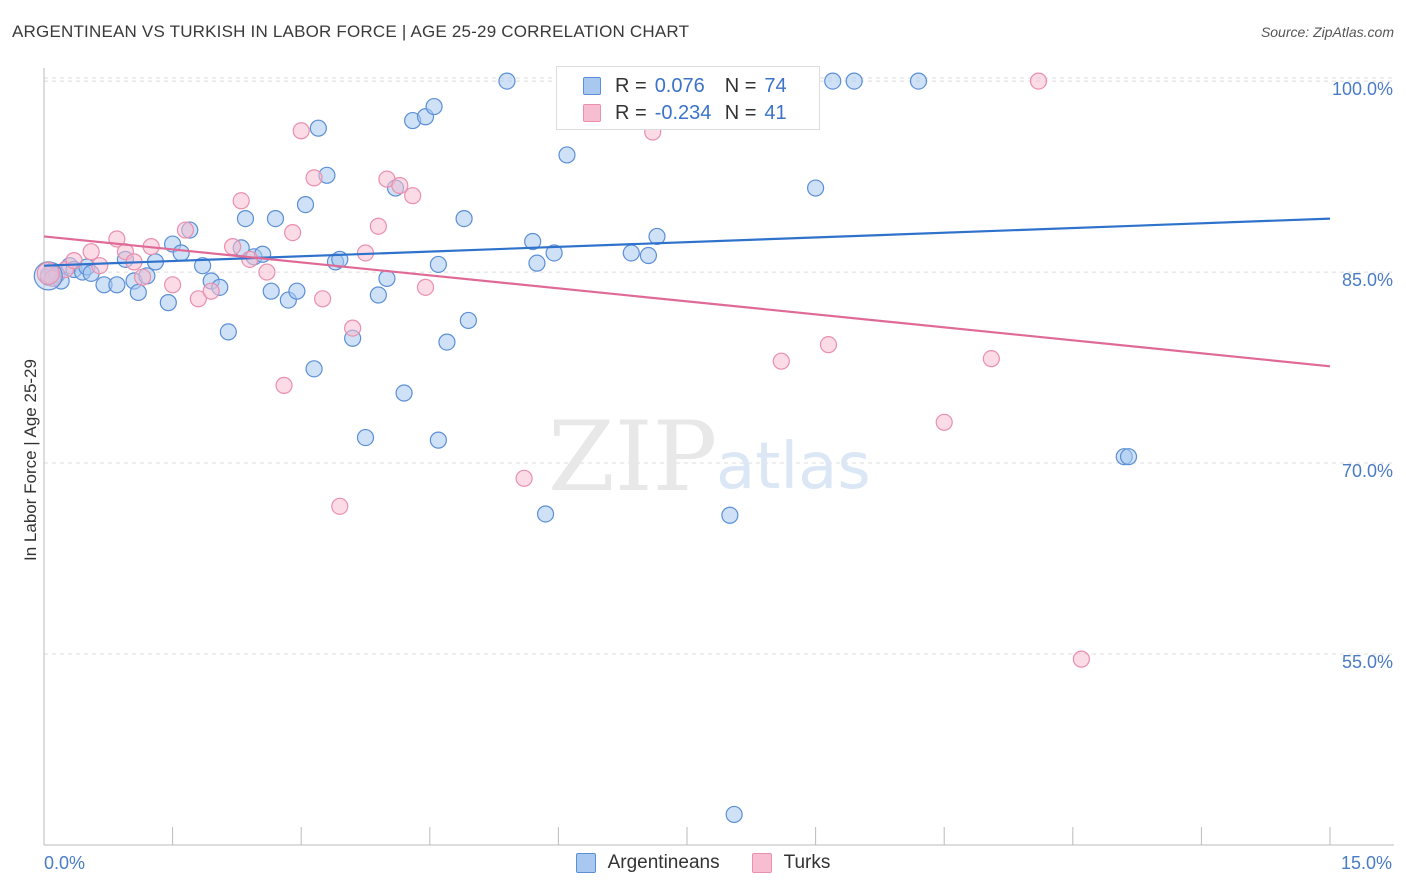 This screenshot has width=1406, height=892. Describe the element at coordinates (1327, 32) in the screenshot. I see `source-label: Source: ZipAtlas.com` at that location.